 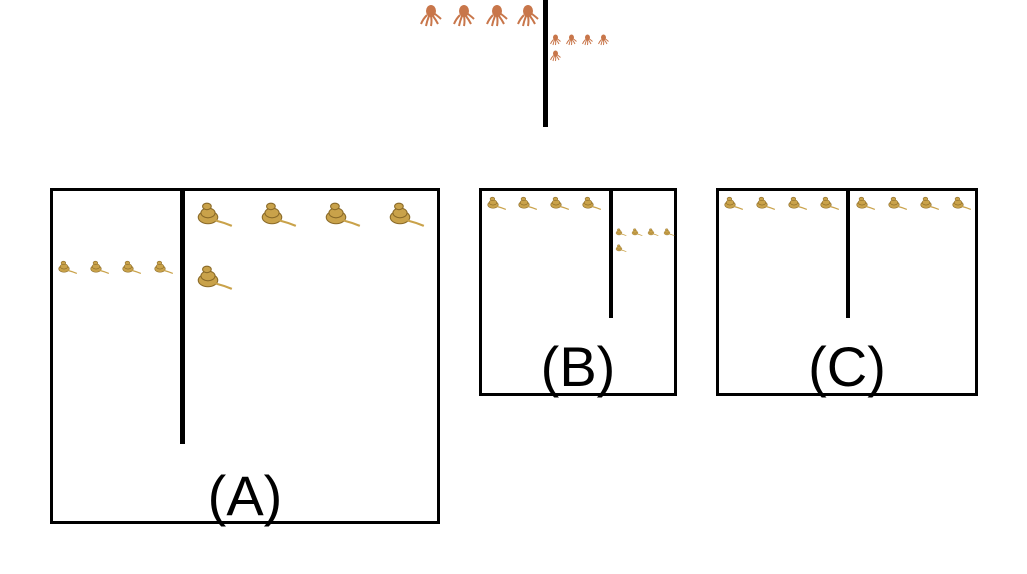 What do you see at coordinates (545, 63) in the screenshot?
I see `example-divider-line` at bounding box center [545, 63].